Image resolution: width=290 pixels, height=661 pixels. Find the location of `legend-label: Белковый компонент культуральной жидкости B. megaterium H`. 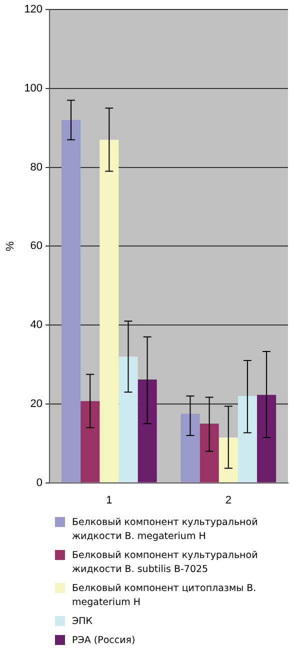

legend-label: Белковый компонент культуральной жидкости B. megaterium H is located at coordinates (165, 530).